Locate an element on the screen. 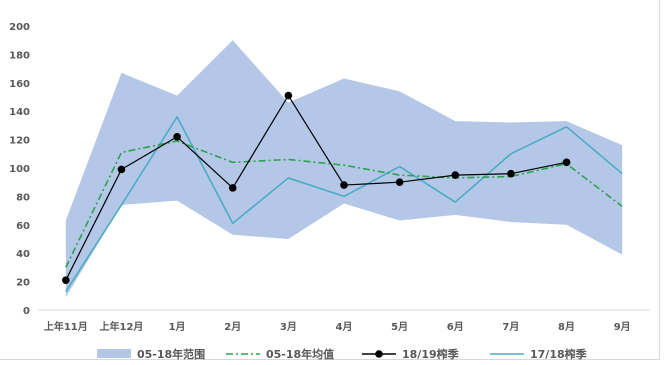 Image resolution: width=669 pixels, height=365 pixels. x-tick-label: 7月 is located at coordinates (510, 327).